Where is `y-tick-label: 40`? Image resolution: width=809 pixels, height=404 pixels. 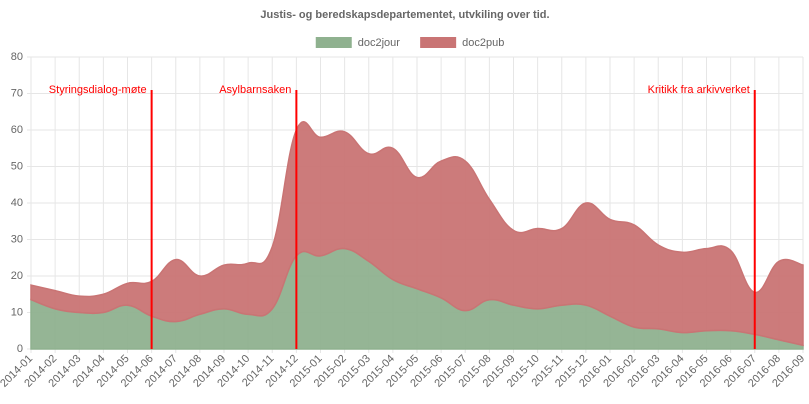
y-tick-label: 40 is located at coordinates (17, 203).